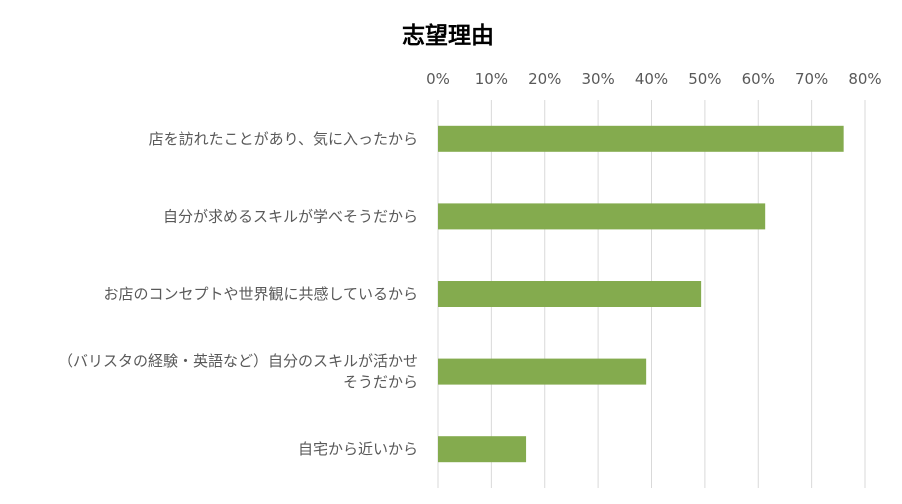 This screenshot has height=504, width=902. What do you see at coordinates (290, 216) in the screenshot?
I see `category-label: 自分が求めるスキルが学べそうだから` at bounding box center [290, 216].